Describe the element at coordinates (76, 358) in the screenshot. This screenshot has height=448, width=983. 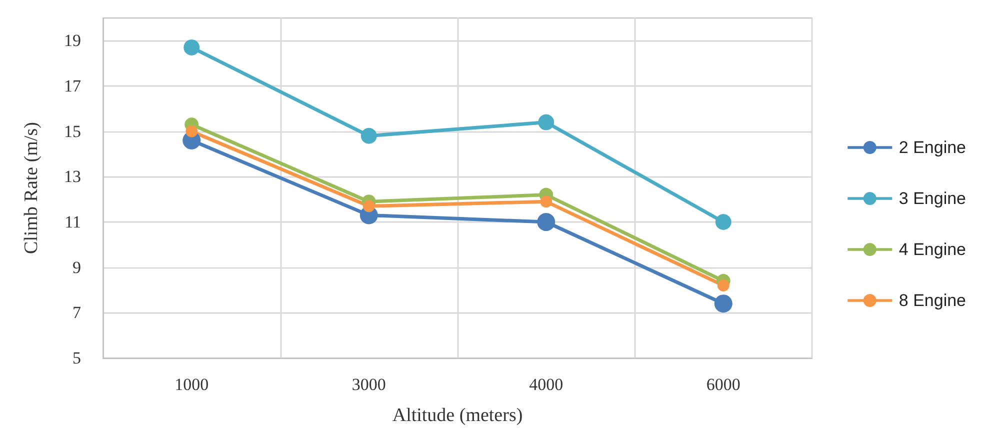
I see `y-tick-label: 5` at that location.